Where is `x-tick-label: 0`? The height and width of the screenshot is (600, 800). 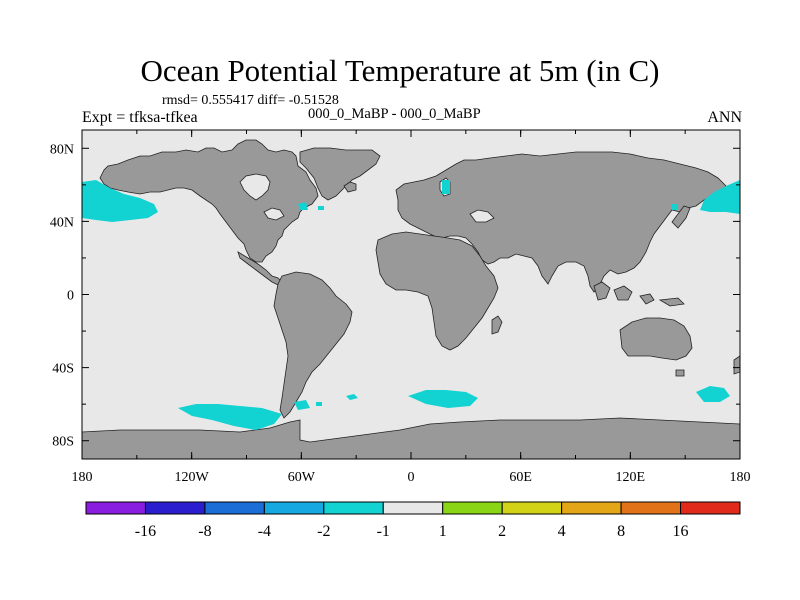 x-tick-label: 0 is located at coordinates (411, 477).